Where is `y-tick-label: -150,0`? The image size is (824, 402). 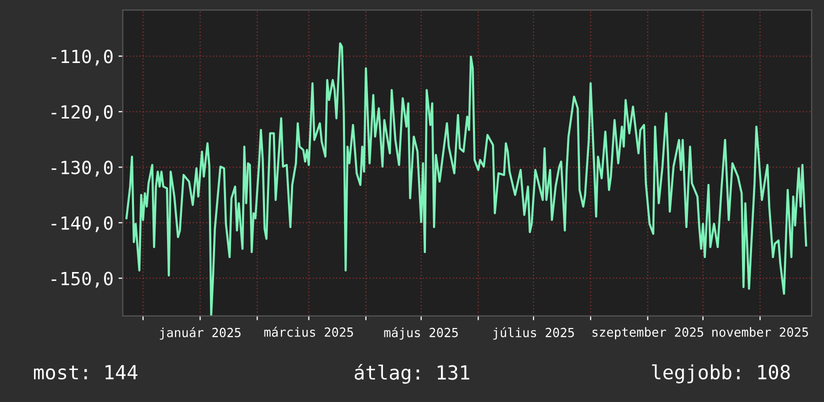
y-tick-label: -150,0 is located at coordinates (82, 280).